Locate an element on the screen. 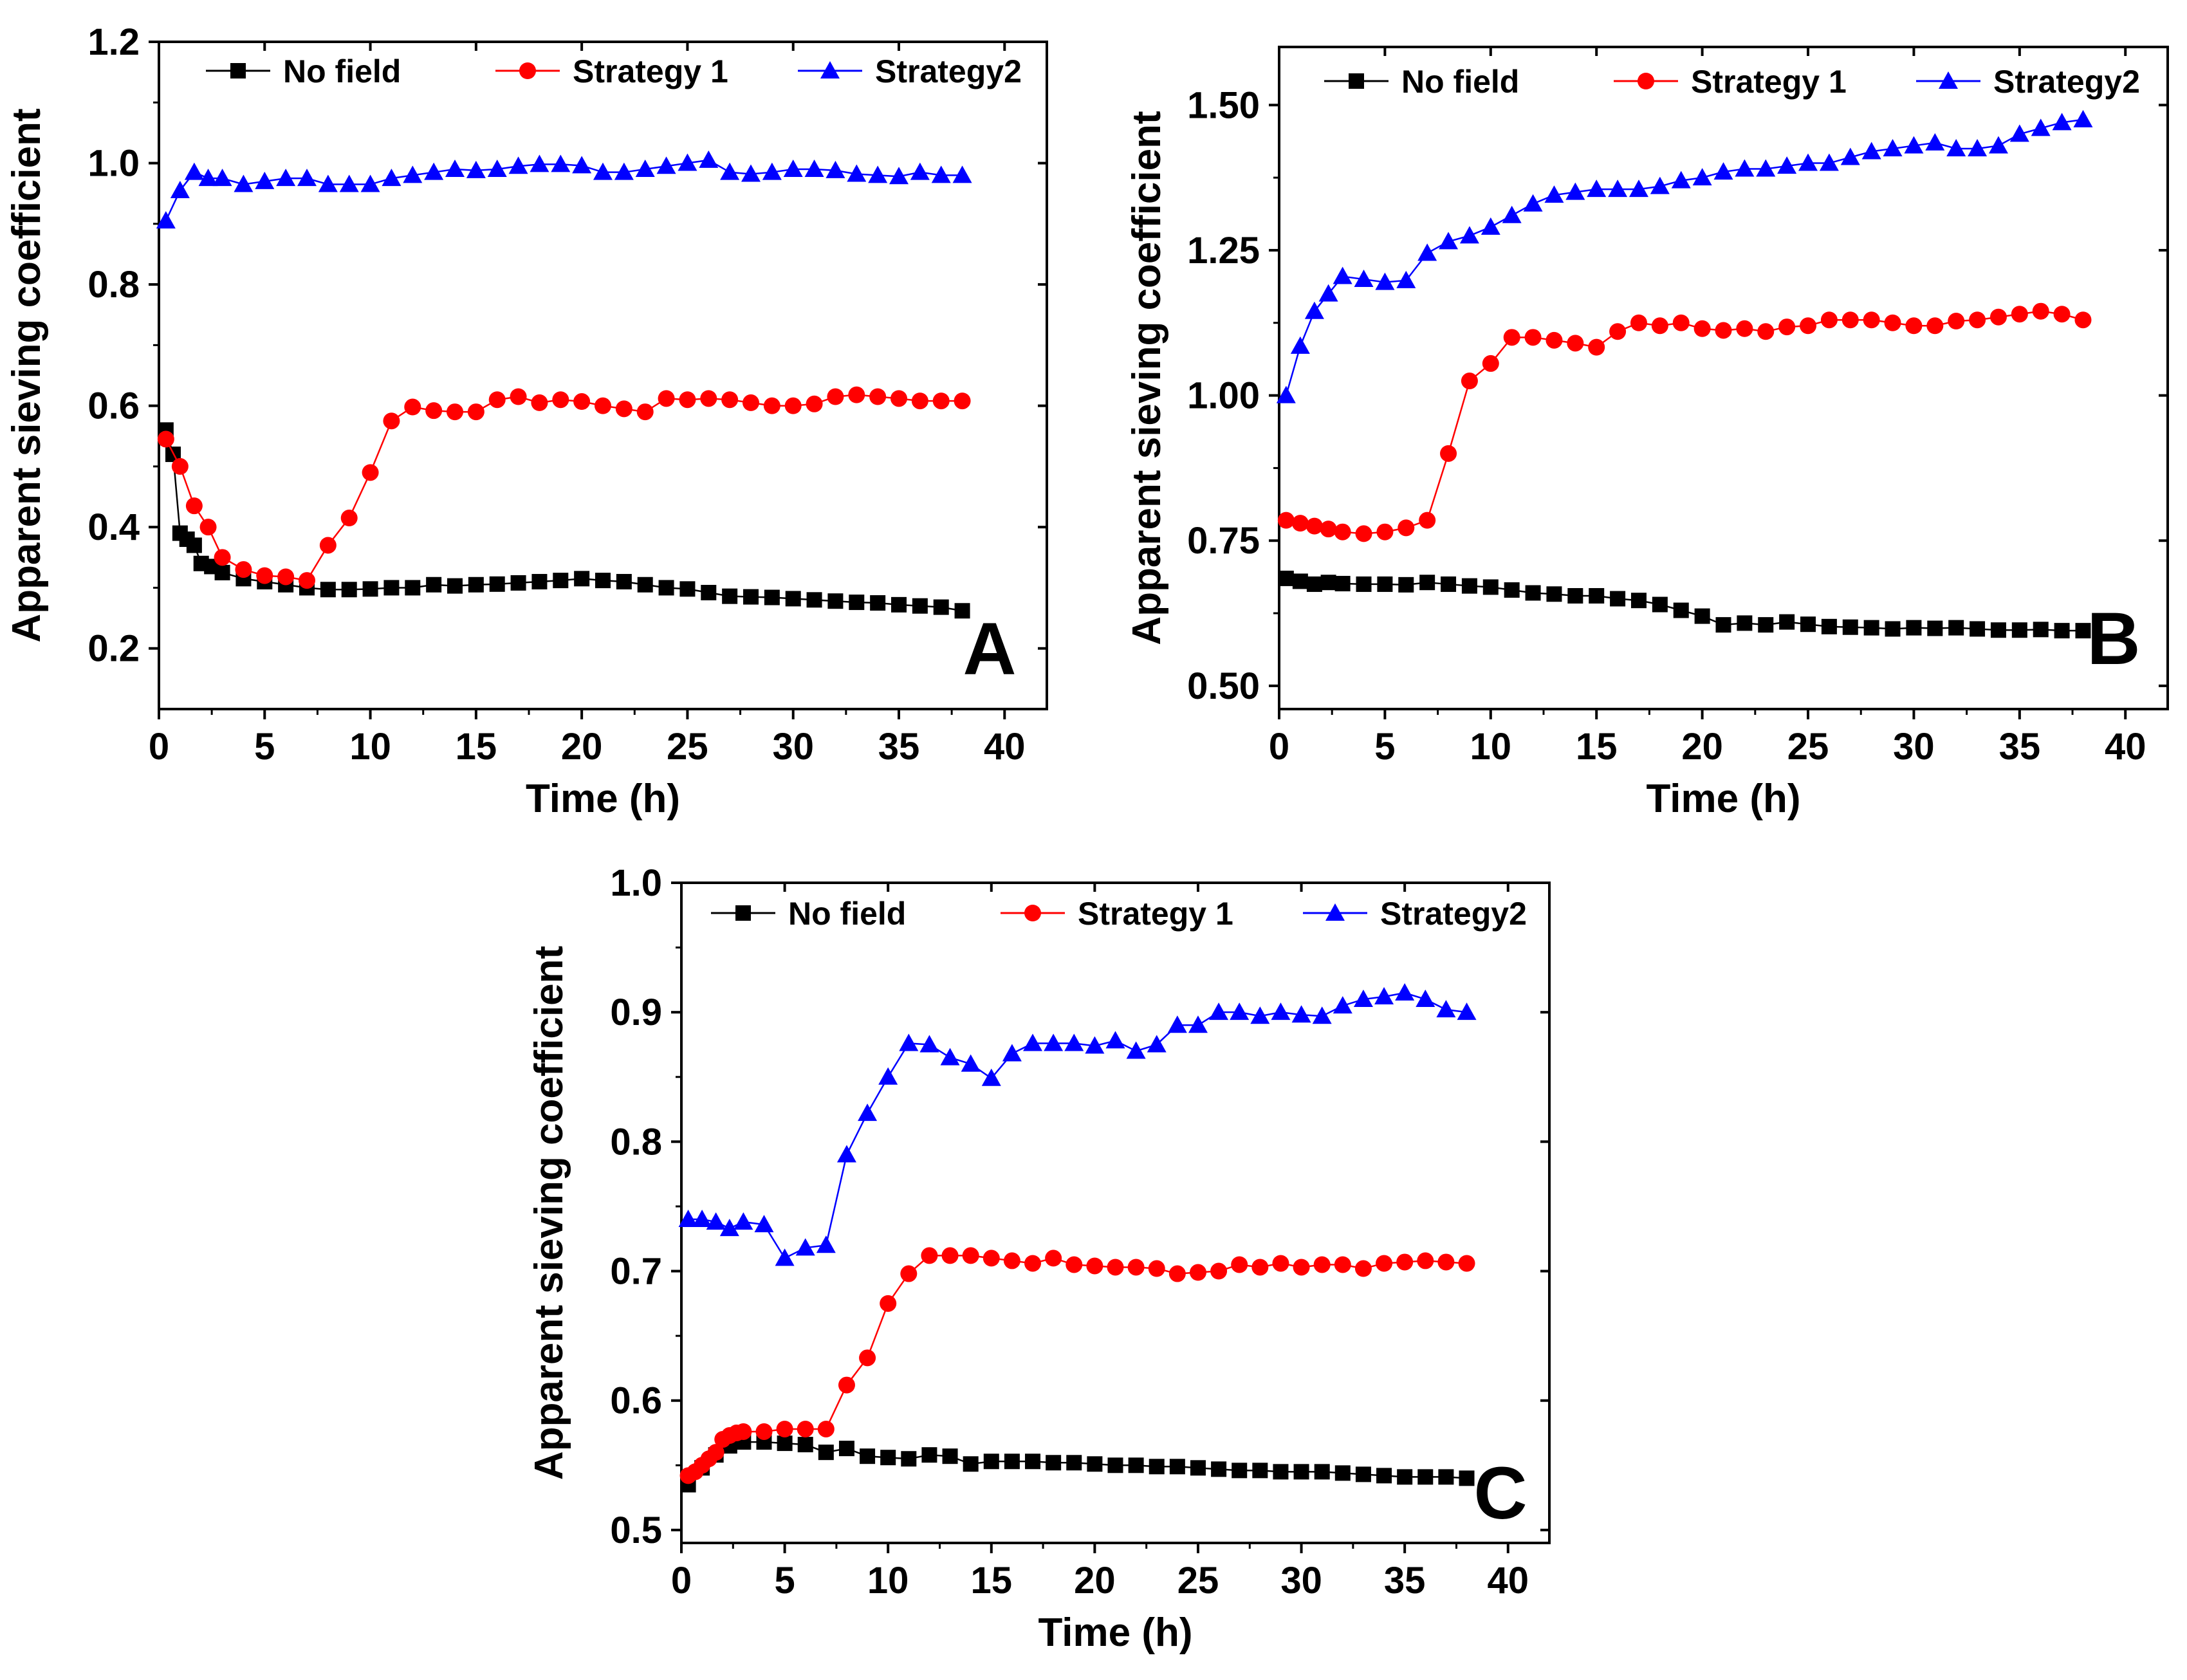 This screenshot has width=2187, height=1680. x-tick-label: 10 is located at coordinates (1491, 747).